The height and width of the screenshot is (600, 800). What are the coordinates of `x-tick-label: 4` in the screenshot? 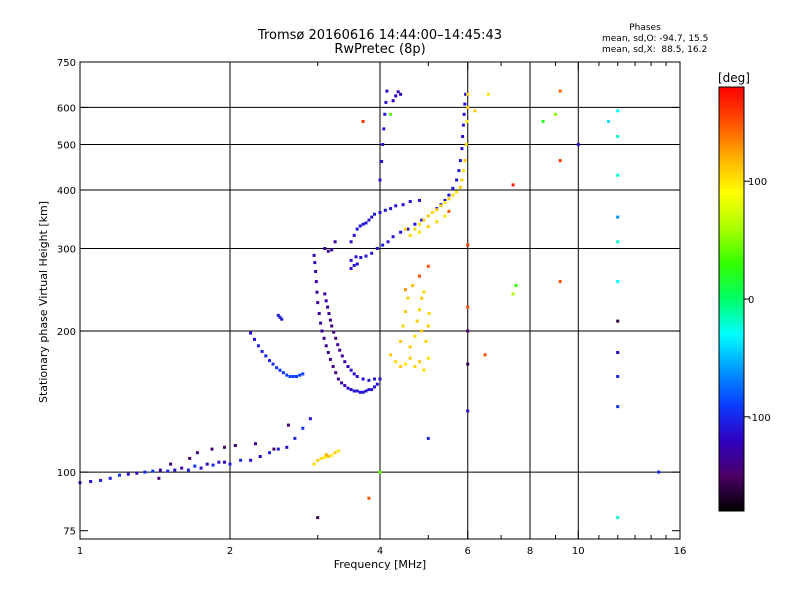 It's located at (380, 551).